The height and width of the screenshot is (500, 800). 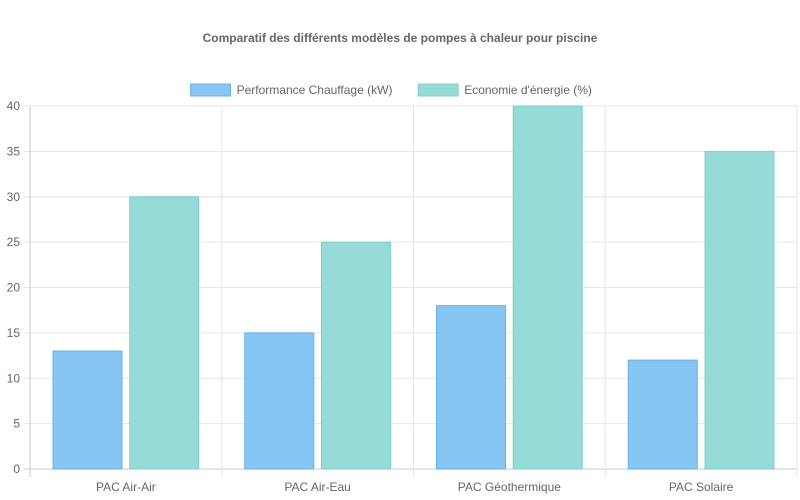 I want to click on y-tick-label: 15, so click(x=14, y=333).